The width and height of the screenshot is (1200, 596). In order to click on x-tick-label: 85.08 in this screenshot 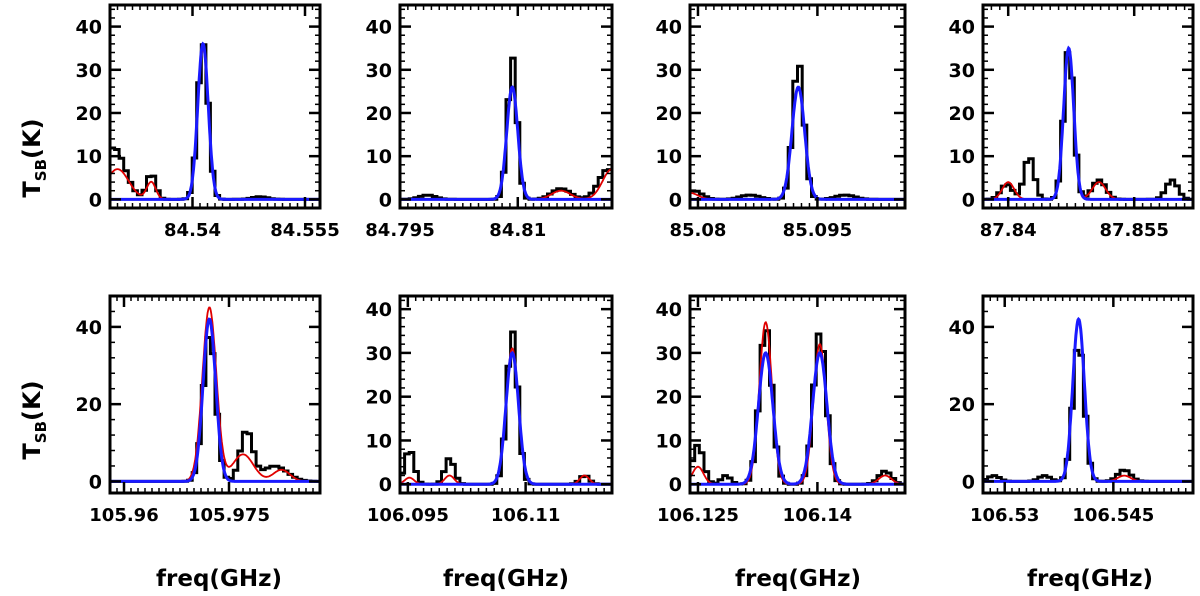, I will do `click(697, 230)`.